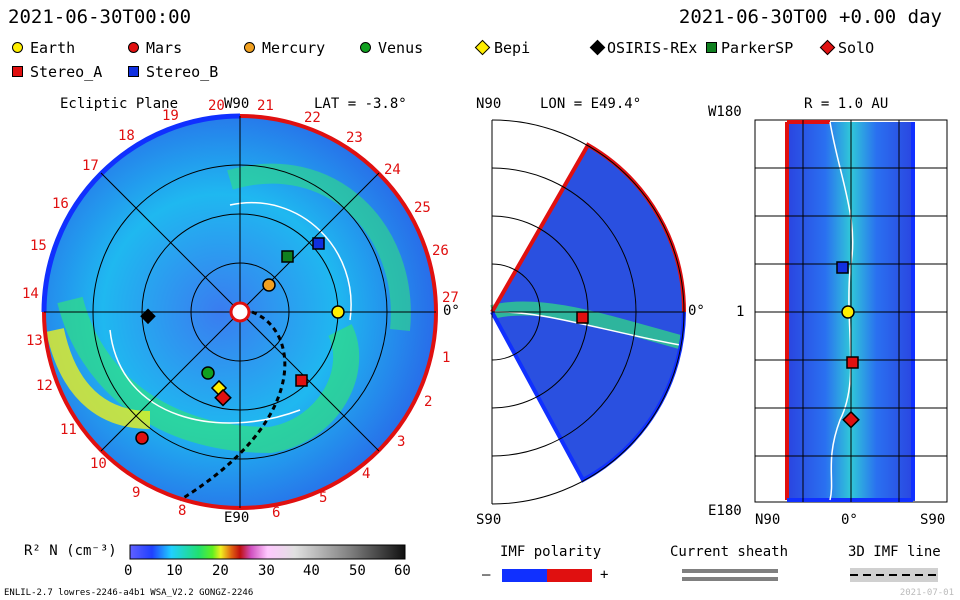  What do you see at coordinates (133, 71) in the screenshot?
I see `stereo-b-marker-icon` at bounding box center [133, 71].